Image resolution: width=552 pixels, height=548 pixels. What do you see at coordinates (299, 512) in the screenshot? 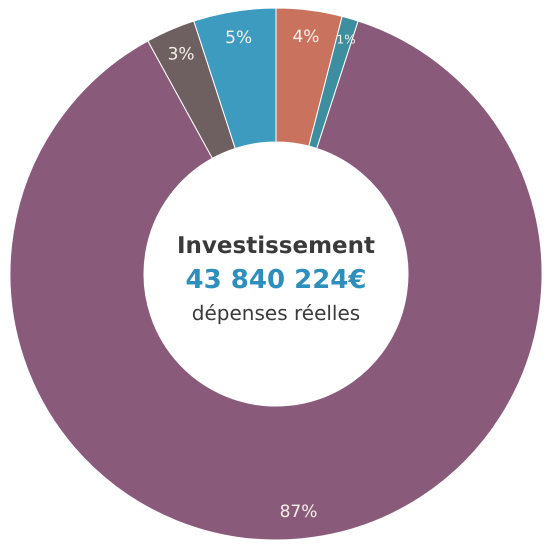
I see `data-label: 87%` at bounding box center [299, 512].